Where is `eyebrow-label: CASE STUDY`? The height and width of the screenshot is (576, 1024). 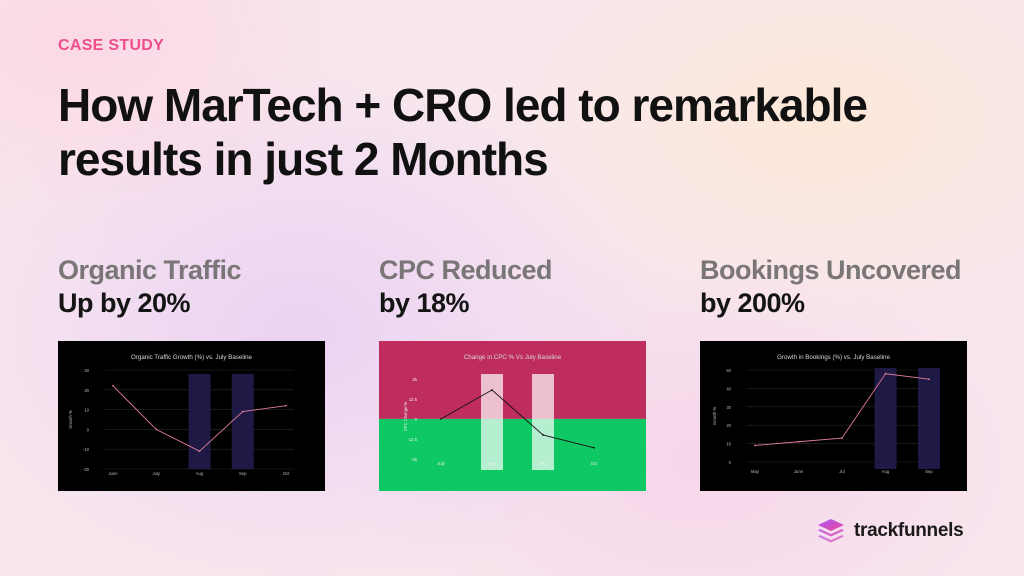
eyebrow-label: CASE STUDY is located at coordinates (111, 45).